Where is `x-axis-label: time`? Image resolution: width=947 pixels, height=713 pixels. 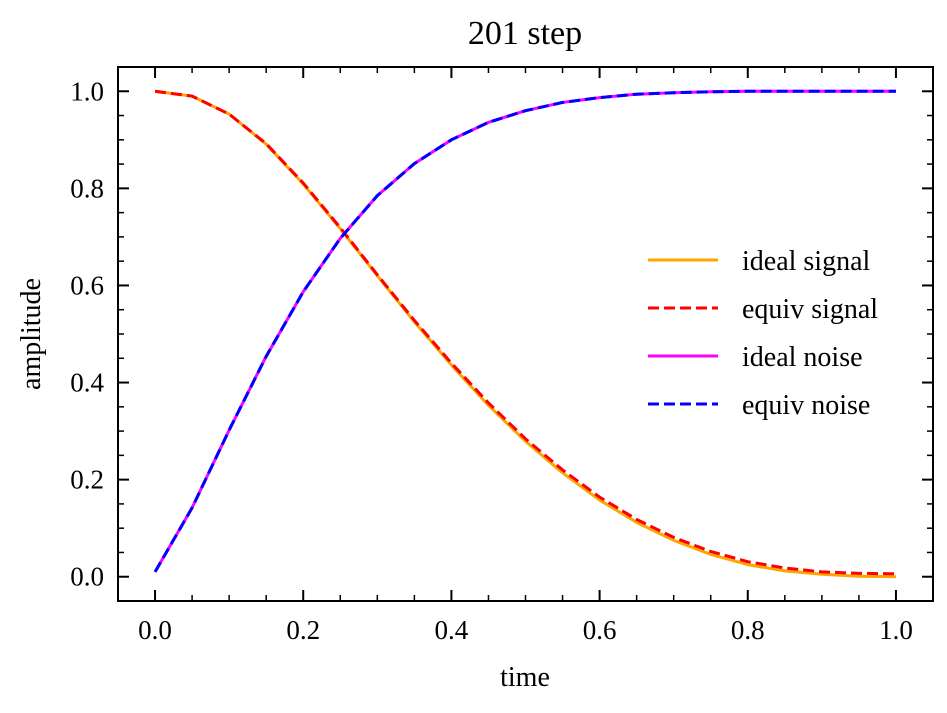 x-axis-label: time is located at coordinates (525, 677).